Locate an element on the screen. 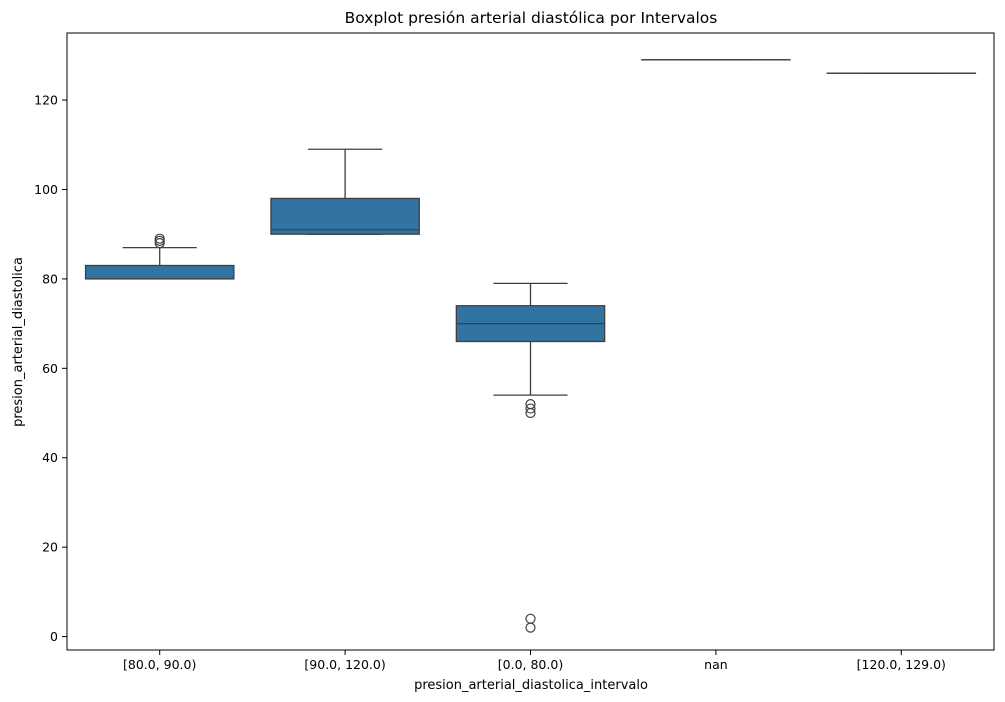 This screenshot has width=1005, height=702. y-axis: 0 20 40 60 80 100 120 is located at coordinates (50, 368).